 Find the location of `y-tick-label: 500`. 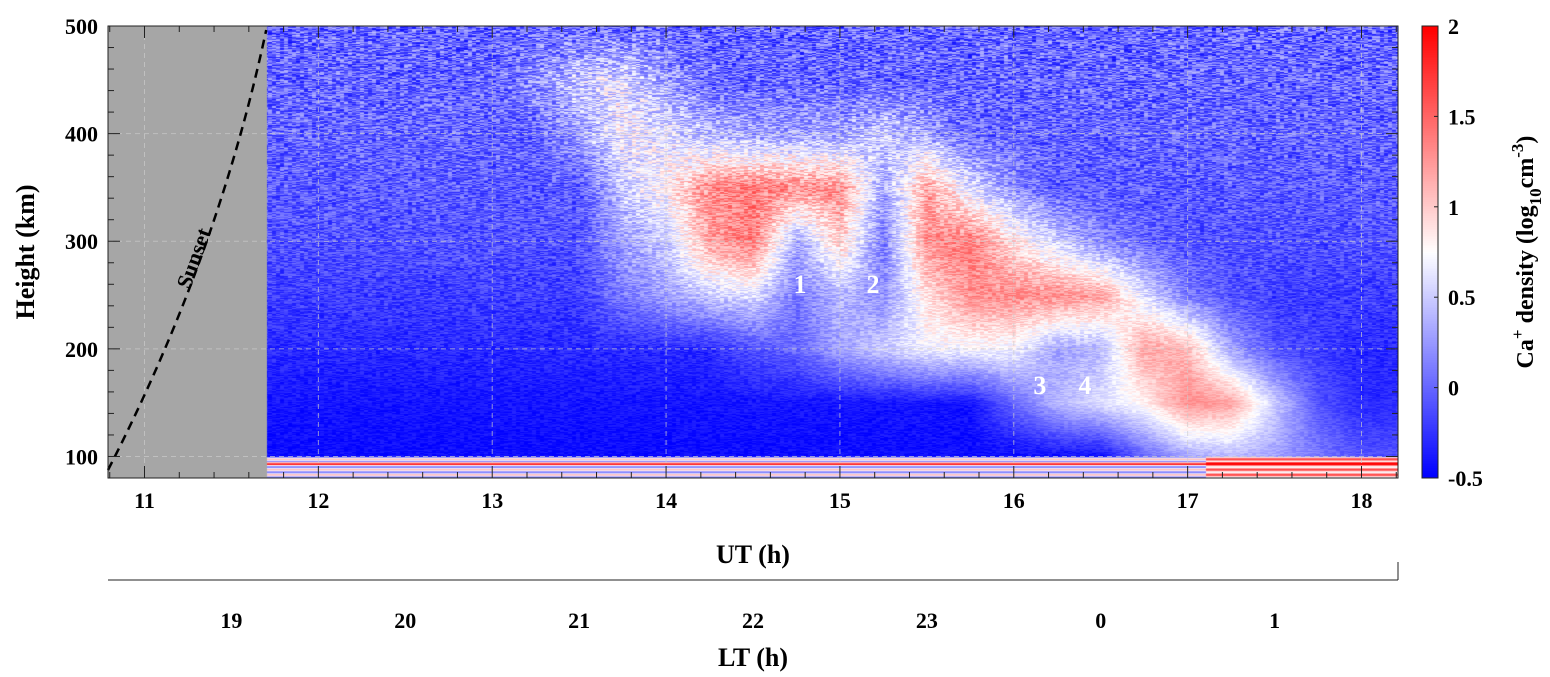

y-tick-label: 500 is located at coordinates (81, 26).